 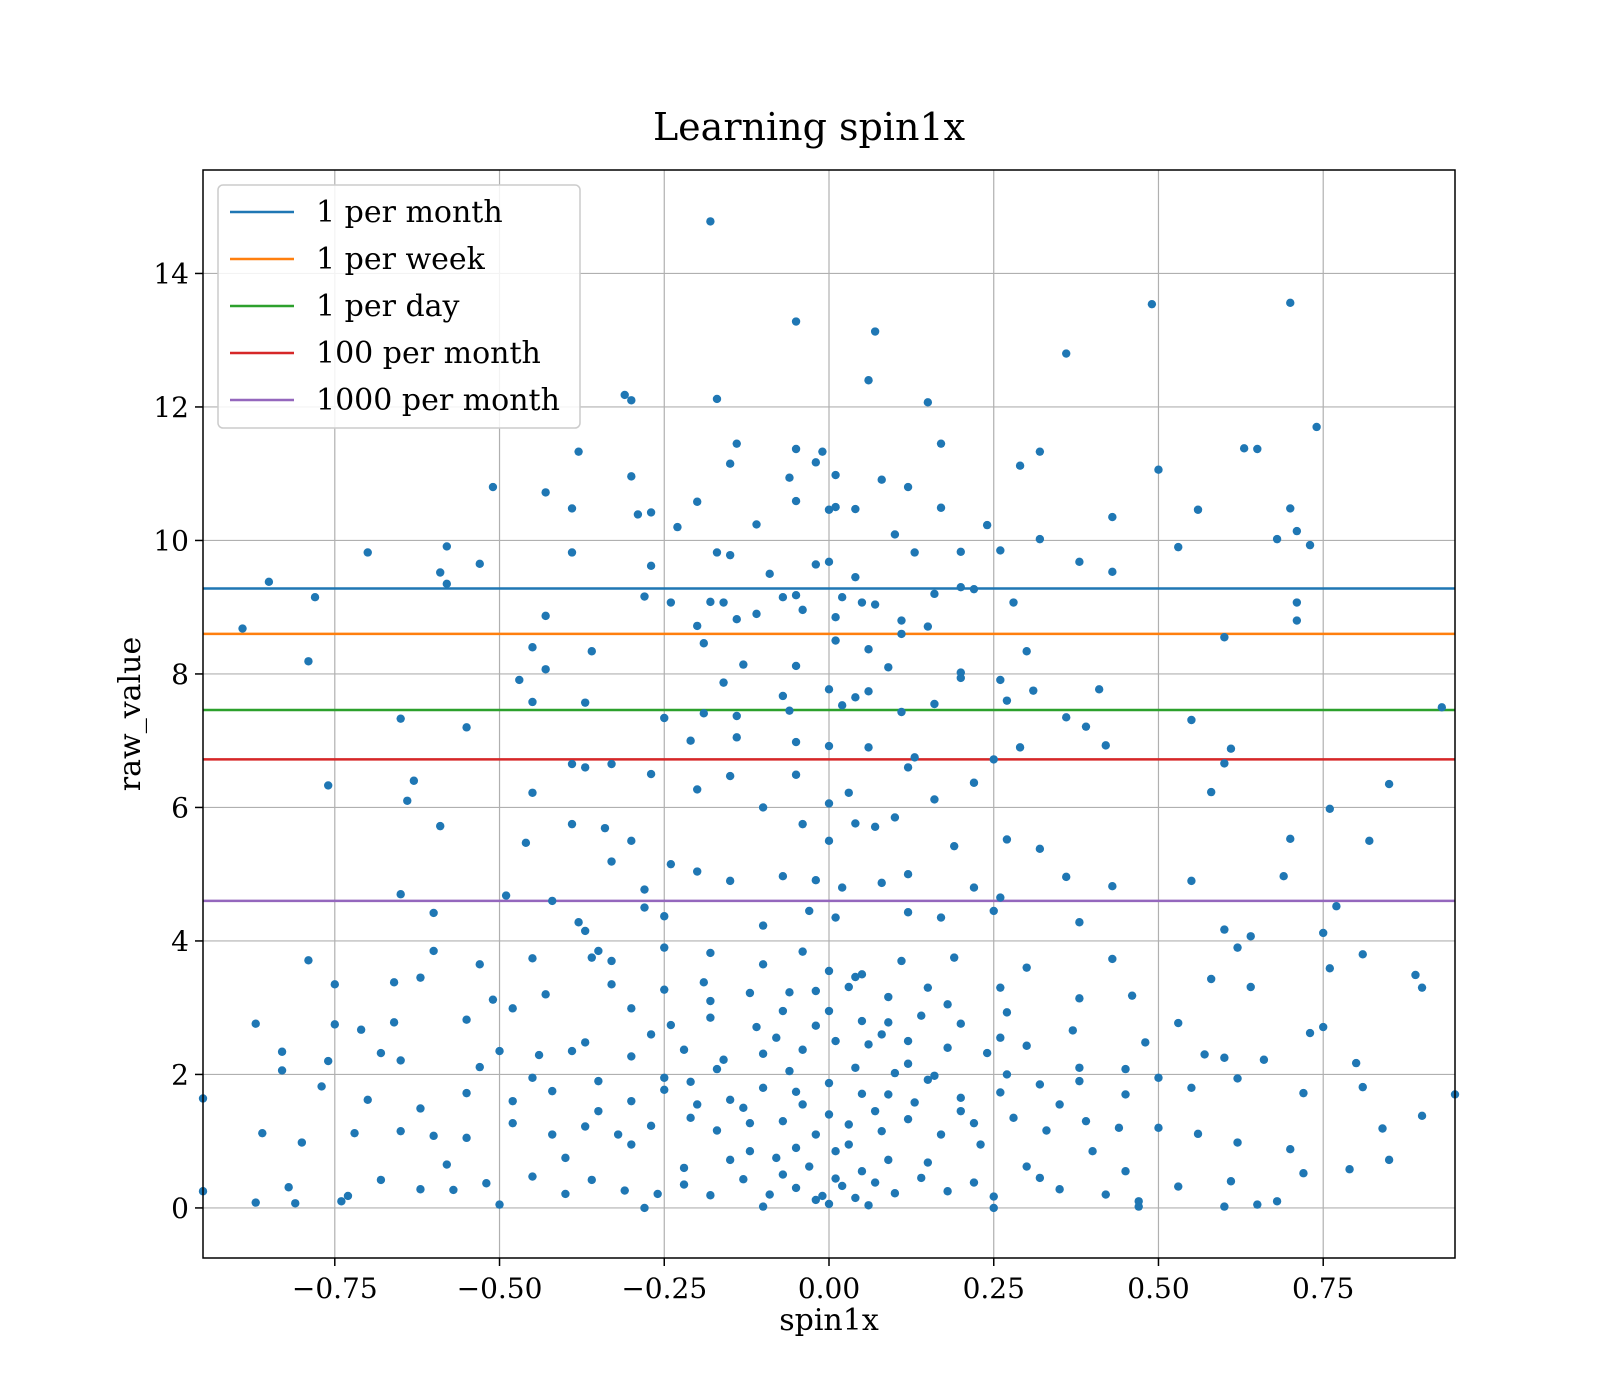 I want to click on x-tick-label: 0.25, so click(x=994, y=1288).